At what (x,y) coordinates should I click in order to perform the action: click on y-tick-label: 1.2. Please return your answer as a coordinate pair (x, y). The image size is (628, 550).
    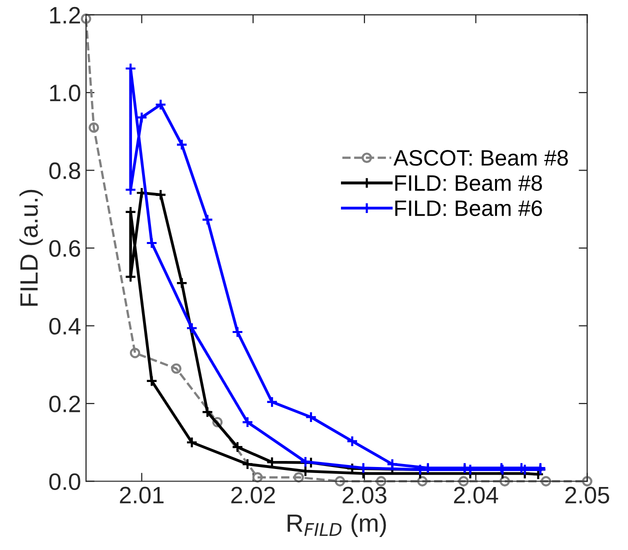
    Looking at the image, I should click on (65, 15).